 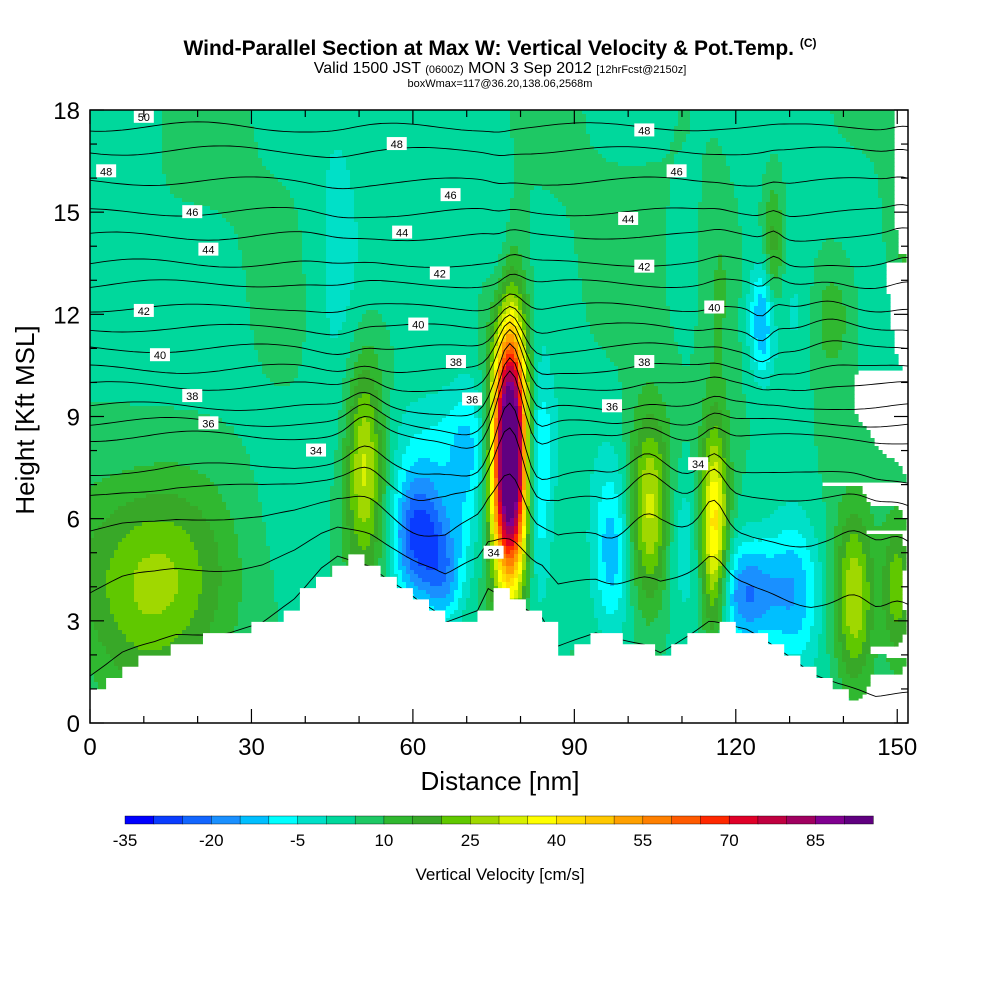 What do you see at coordinates (66, 213) in the screenshot?
I see `y-tick-label: 15` at bounding box center [66, 213].